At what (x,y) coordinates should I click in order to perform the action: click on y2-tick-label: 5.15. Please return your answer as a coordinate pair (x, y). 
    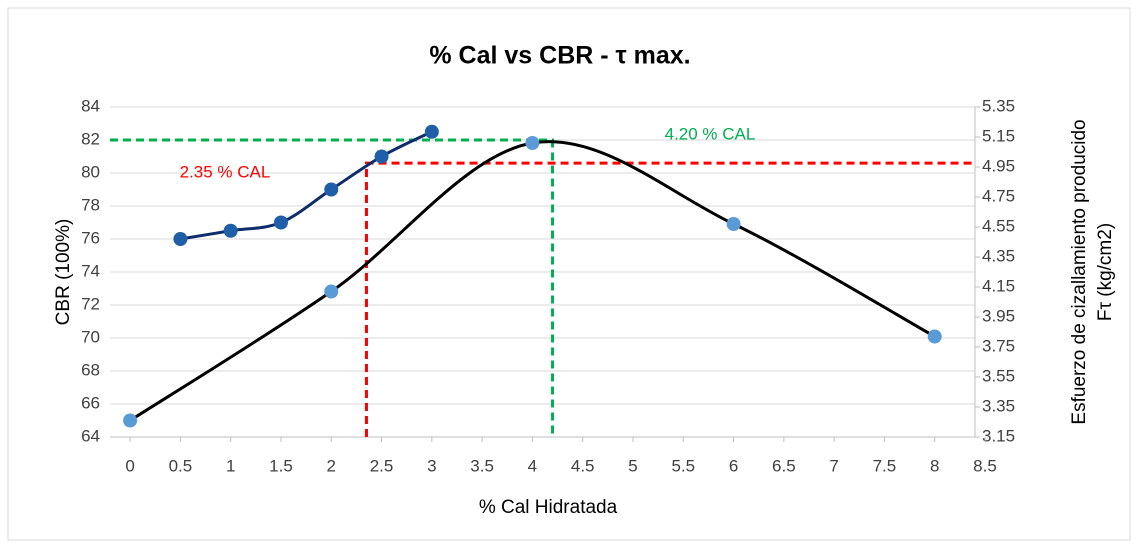
    Looking at the image, I should click on (998, 135).